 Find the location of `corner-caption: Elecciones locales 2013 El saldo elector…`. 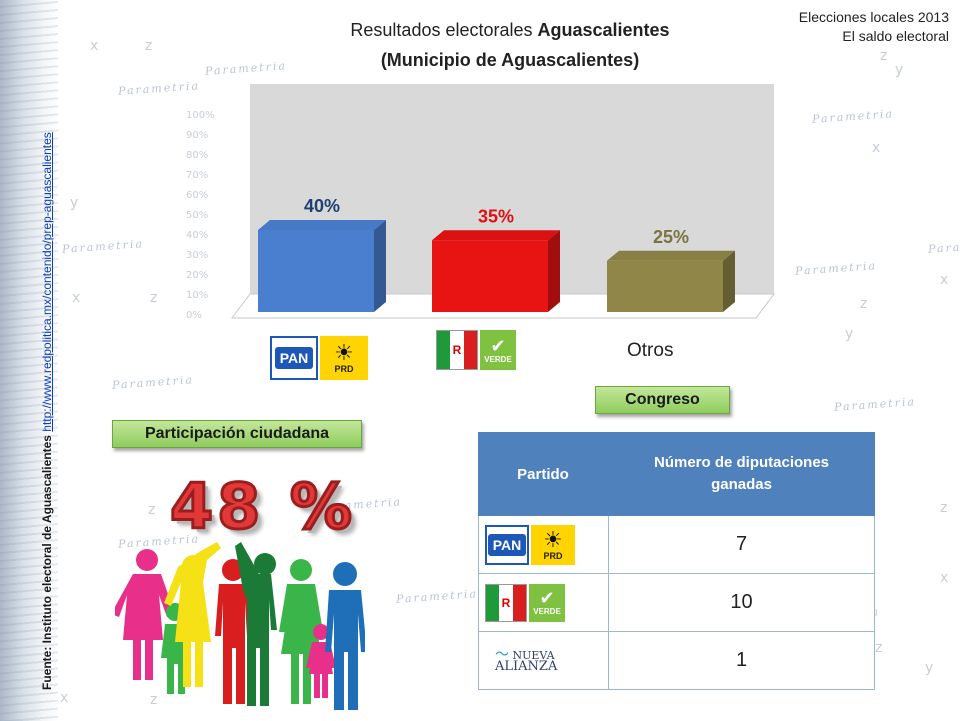

corner-caption: Elecciones locales 2013 El saldo elector… is located at coordinates (874, 27).